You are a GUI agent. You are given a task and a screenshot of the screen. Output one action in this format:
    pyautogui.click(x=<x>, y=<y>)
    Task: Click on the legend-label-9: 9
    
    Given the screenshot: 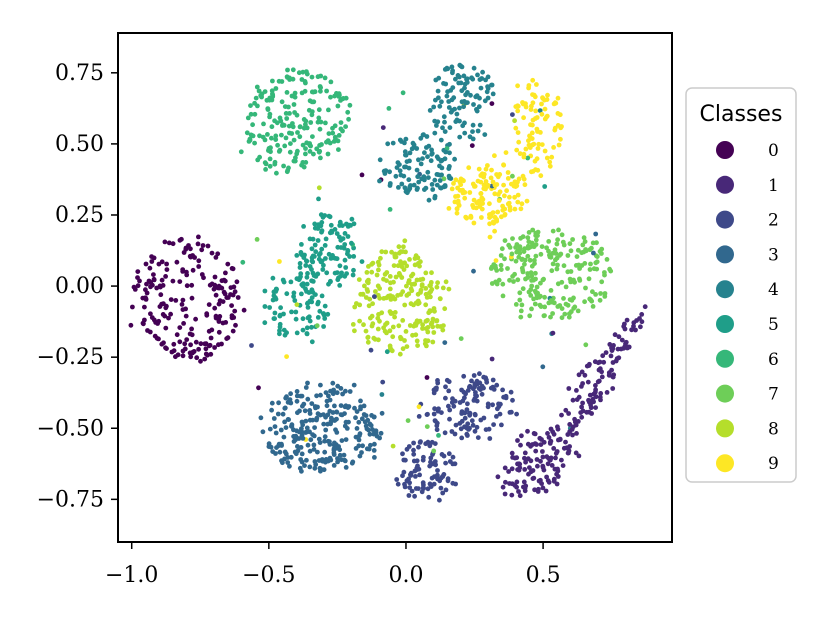 What is the action you would take?
    pyautogui.click(x=773, y=464)
    